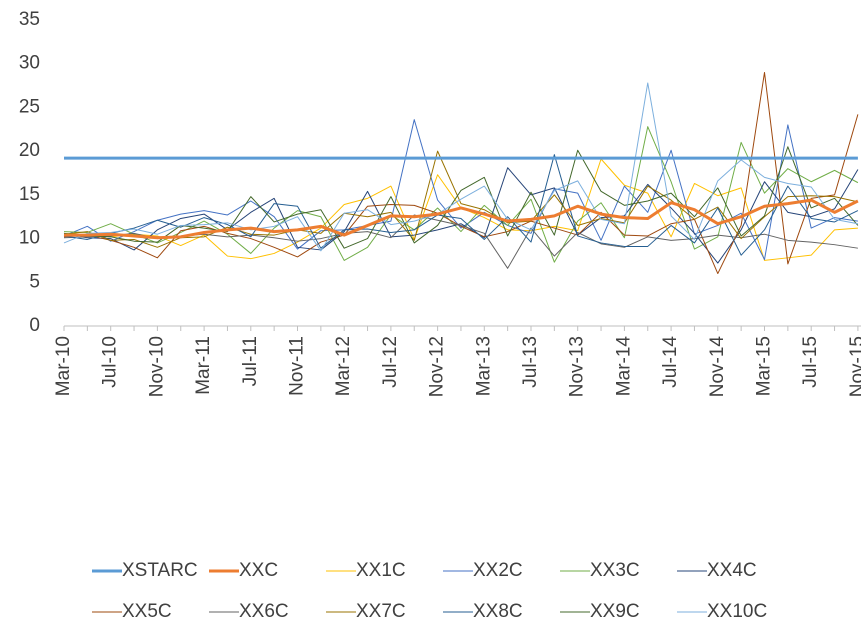 The image size is (861, 624). Describe the element at coordinates (854, 366) in the screenshot. I see `x-tick-label: Nov-15` at that location.